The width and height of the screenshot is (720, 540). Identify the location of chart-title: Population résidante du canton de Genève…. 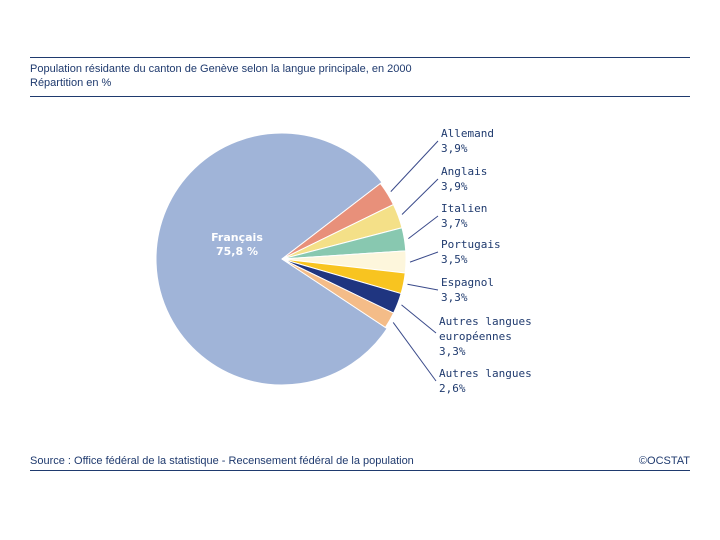
(221, 69).